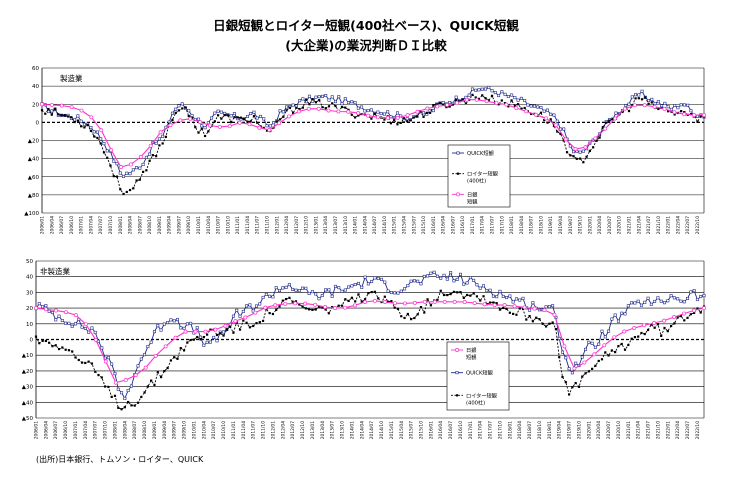 The height and width of the screenshot is (496, 732). Describe the element at coordinates (238, 225) in the screenshot. I see `x-tick-label: 2011/01` at that location.